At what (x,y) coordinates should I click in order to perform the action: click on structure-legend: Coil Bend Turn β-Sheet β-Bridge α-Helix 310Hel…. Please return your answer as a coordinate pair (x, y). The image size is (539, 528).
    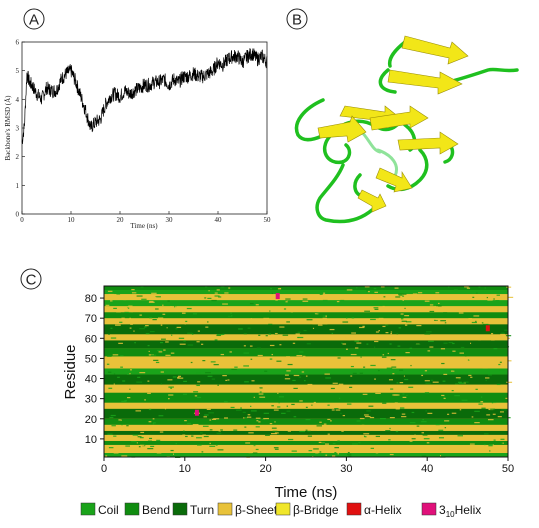
    Looking at the image, I should click on (280, 510).